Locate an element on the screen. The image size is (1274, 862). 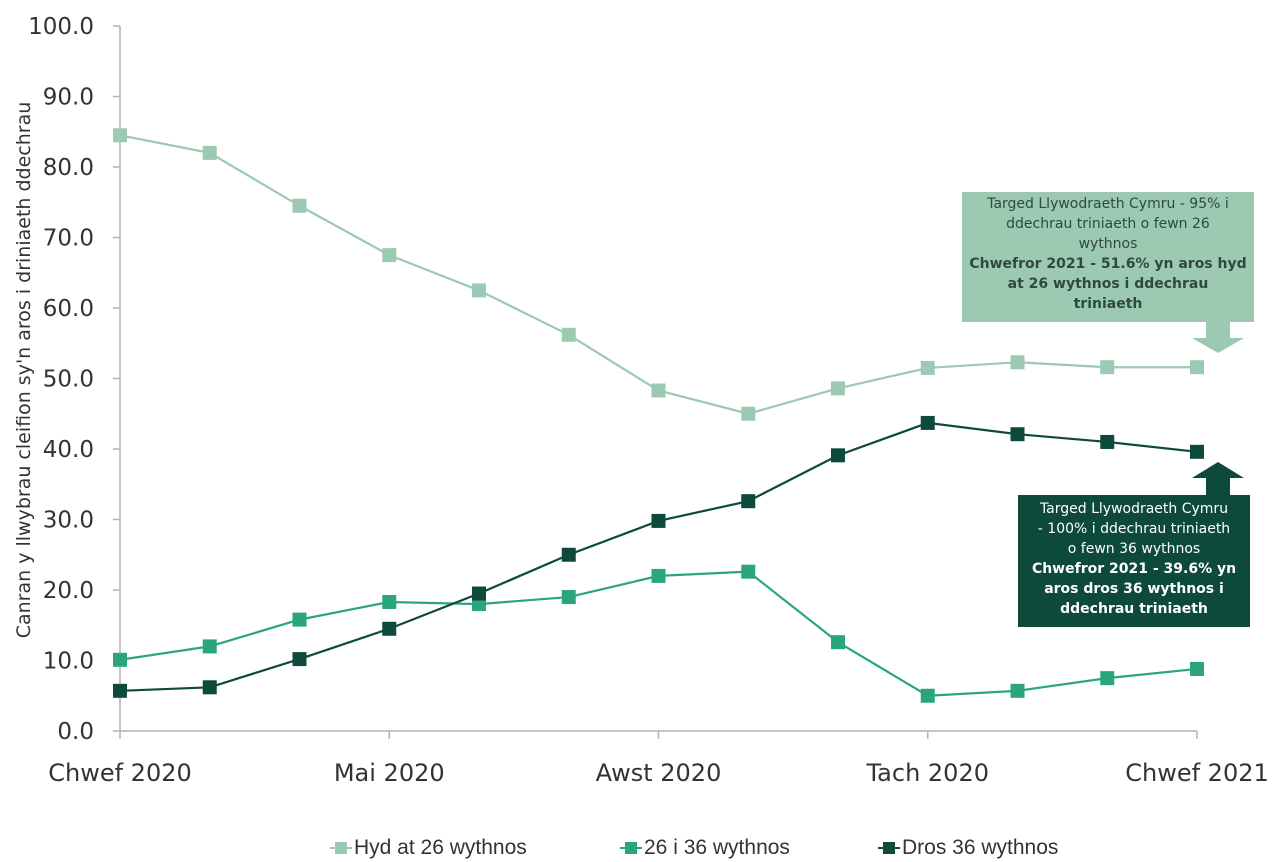
legend-label: 26 i 36 wythnos is located at coordinates (717, 847).